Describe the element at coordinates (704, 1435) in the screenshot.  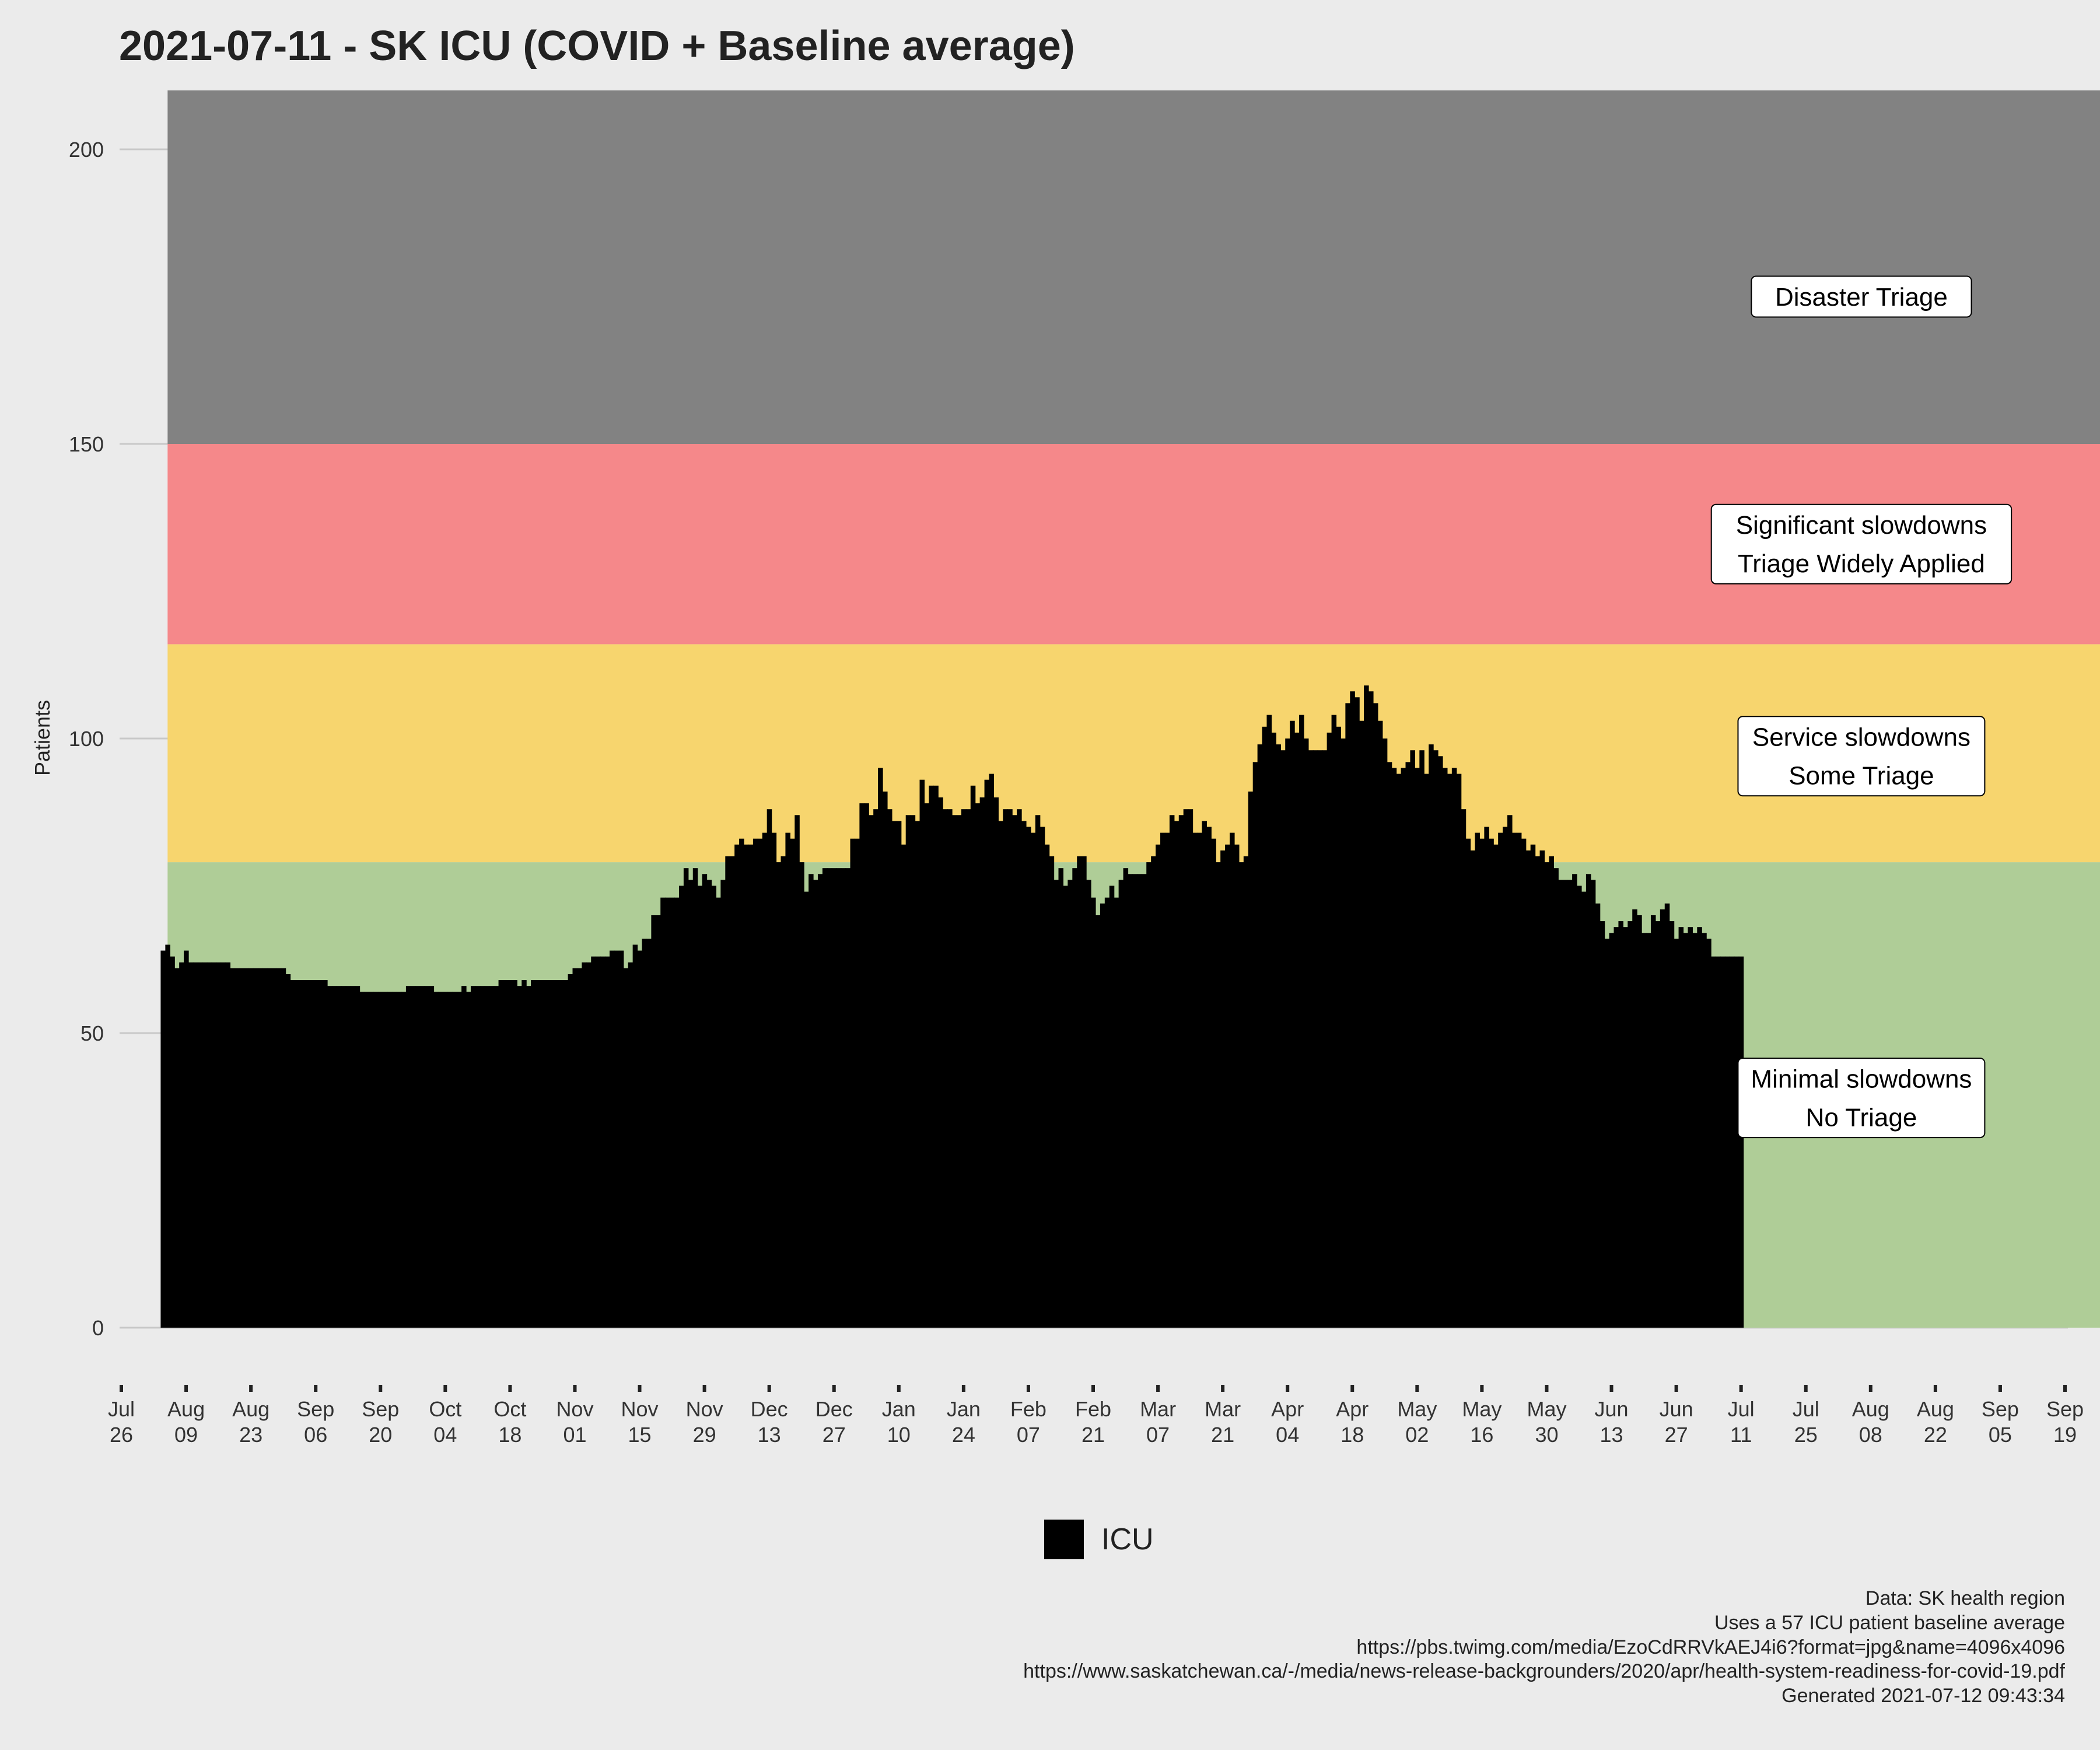
I see `x-tick-label: 29` at that location.